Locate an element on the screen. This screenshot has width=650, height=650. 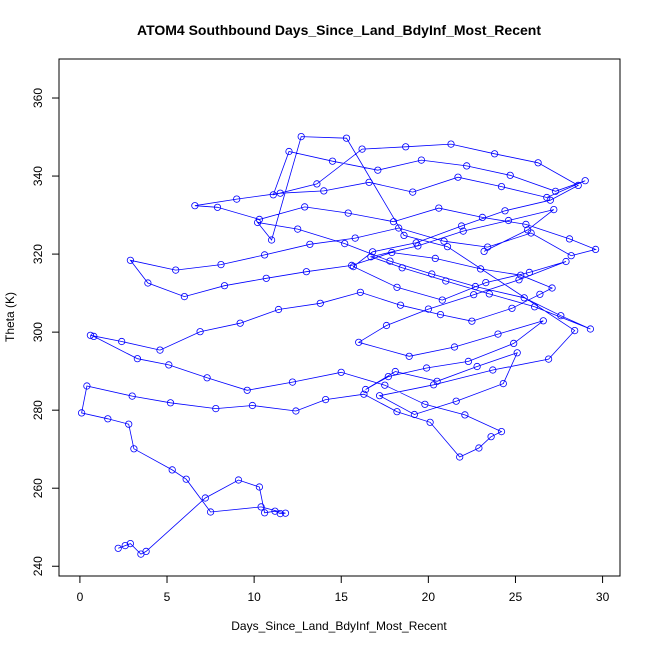
y-tick-label: 260 is located at coordinates (38, 488).